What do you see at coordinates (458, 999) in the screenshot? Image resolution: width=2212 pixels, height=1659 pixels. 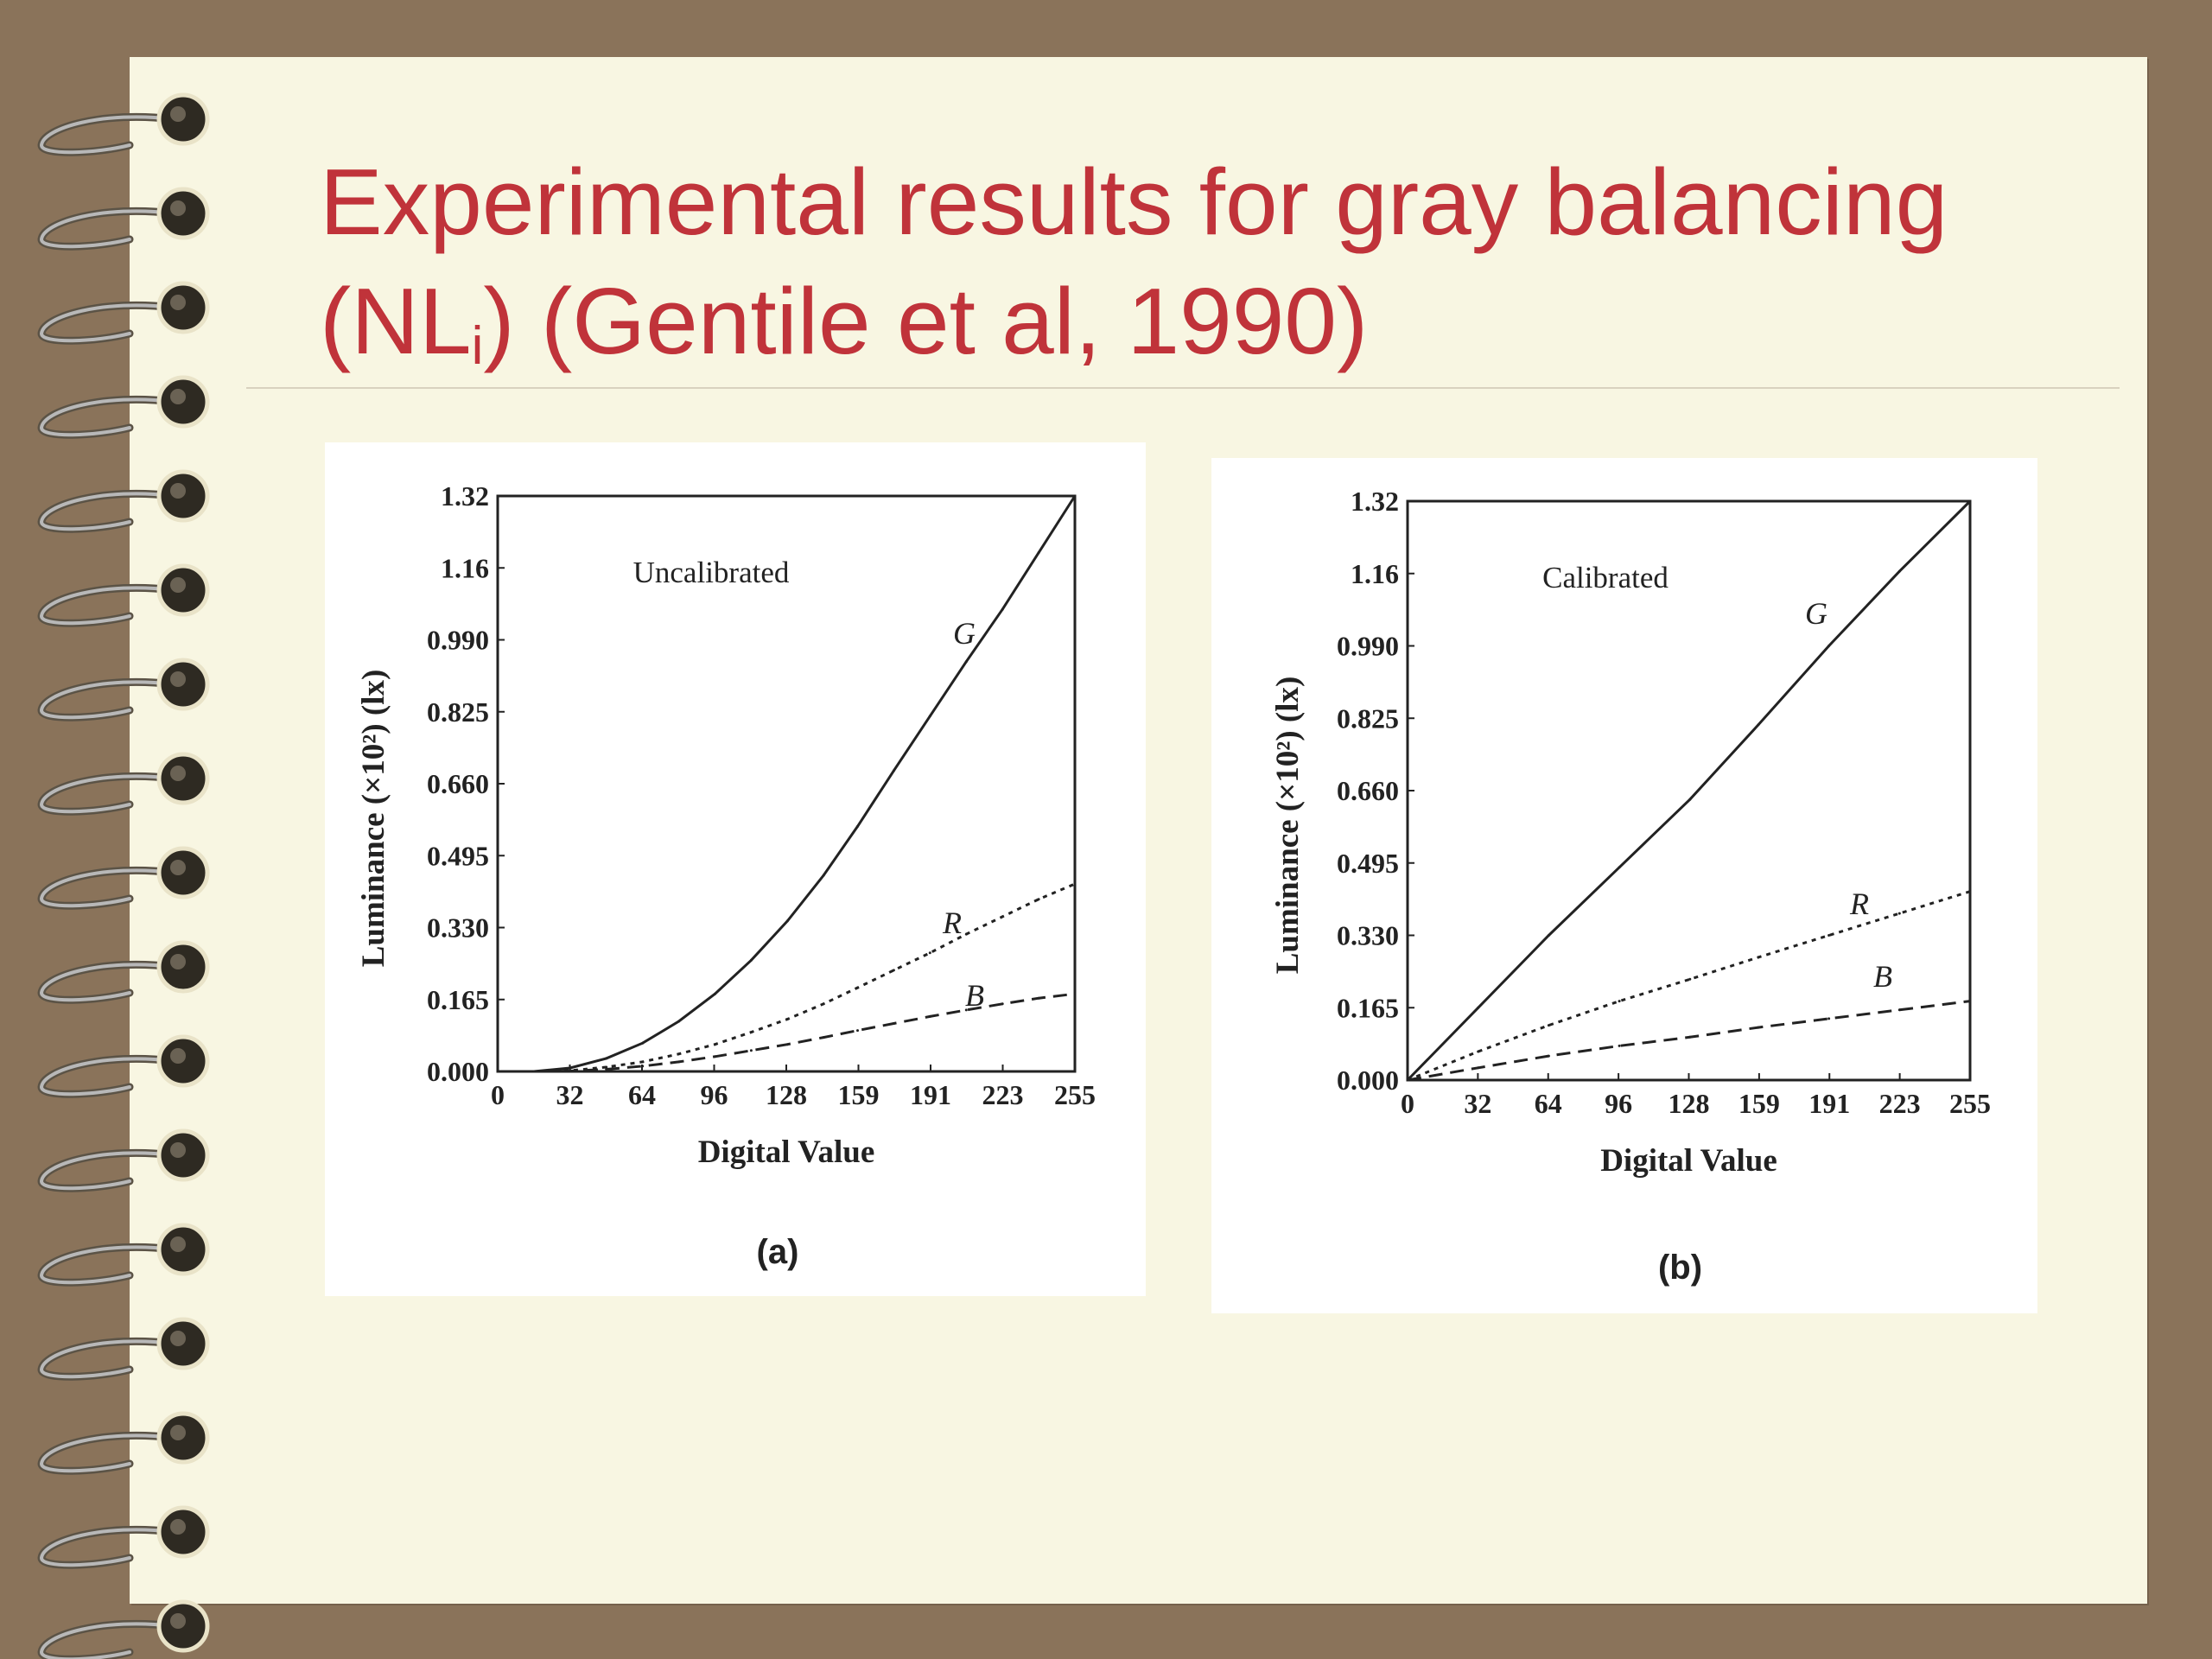 I see `y-tick-label: 0.165` at bounding box center [458, 999].